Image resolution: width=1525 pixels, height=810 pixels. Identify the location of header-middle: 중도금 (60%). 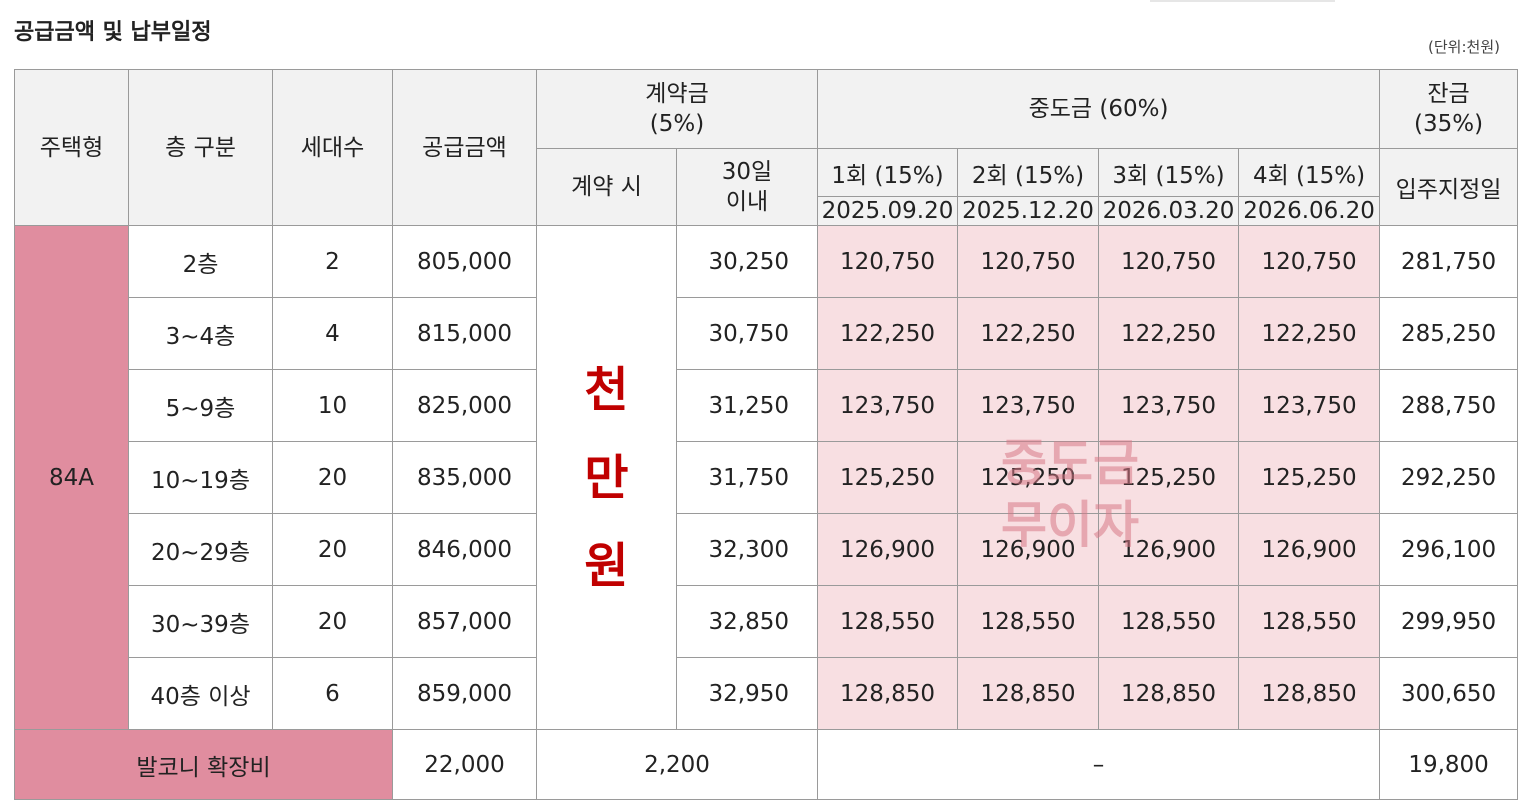
(1099, 109).